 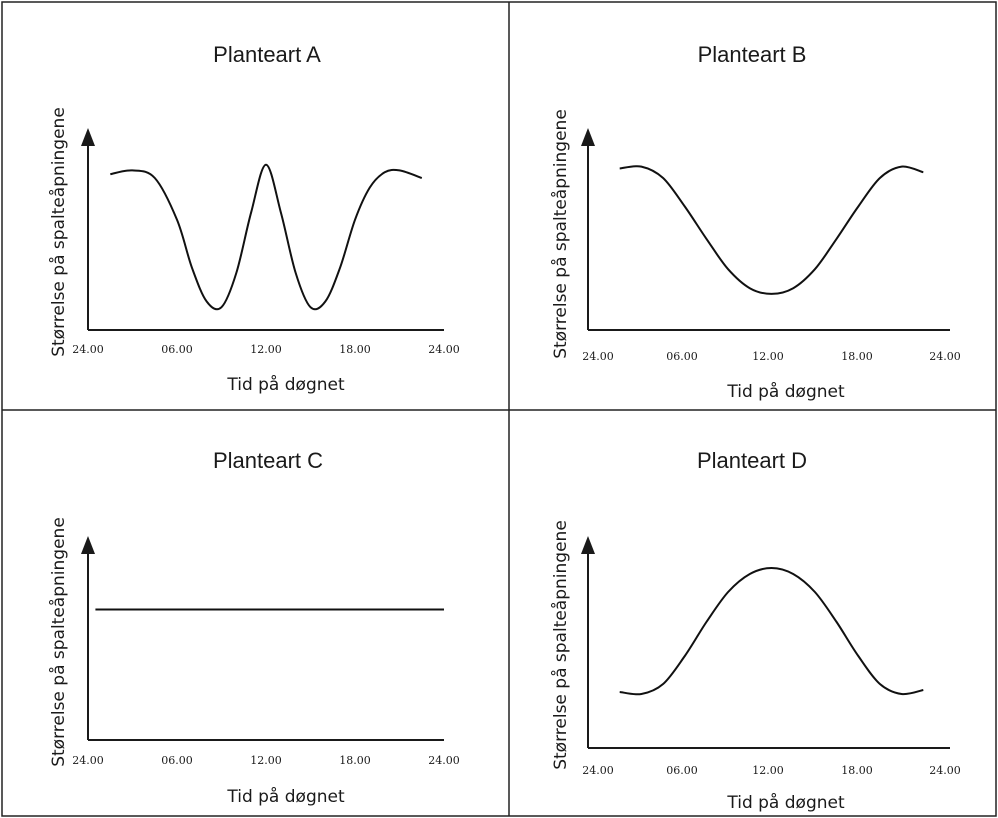 What do you see at coordinates (267, 54) in the screenshot?
I see `chart-title: Planteart A` at bounding box center [267, 54].